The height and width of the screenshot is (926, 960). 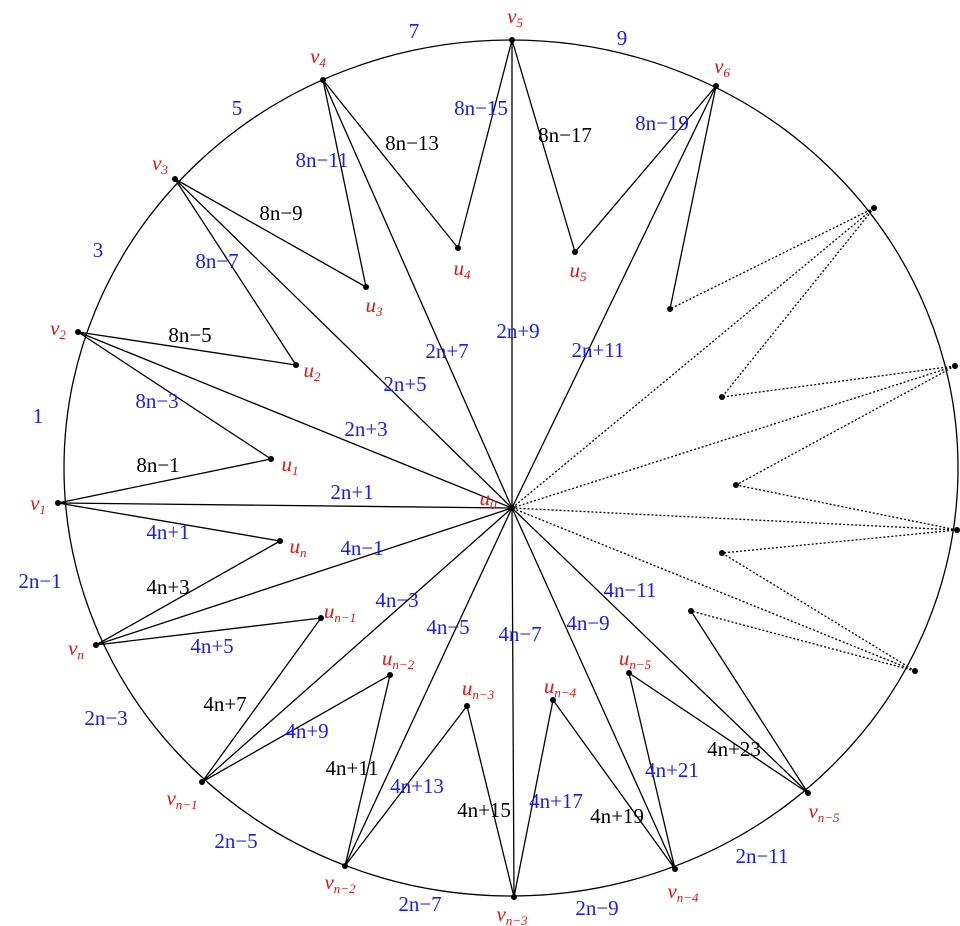 What do you see at coordinates (597, 350) in the screenshot?
I see `edge-label: 2n+11` at bounding box center [597, 350].